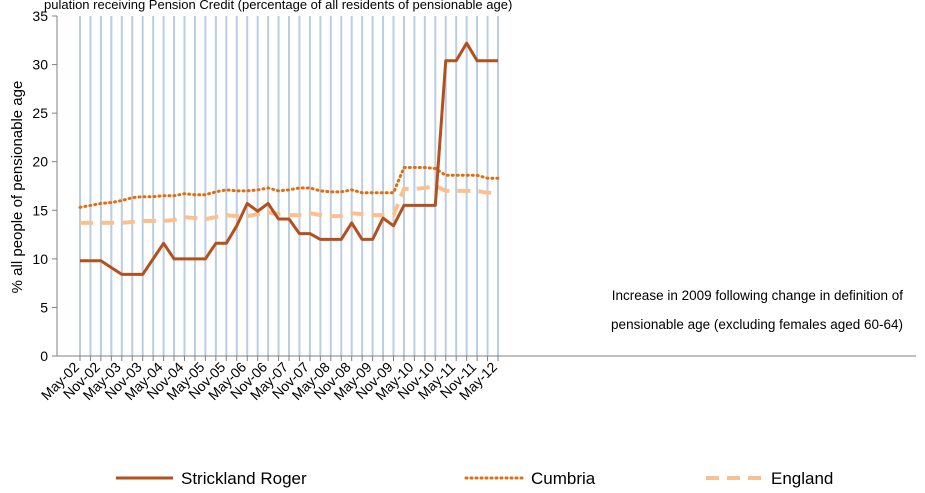 The width and height of the screenshot is (925, 493). Describe the element at coordinates (289, 204) in the screenshot. I see `series-line-england` at that location.